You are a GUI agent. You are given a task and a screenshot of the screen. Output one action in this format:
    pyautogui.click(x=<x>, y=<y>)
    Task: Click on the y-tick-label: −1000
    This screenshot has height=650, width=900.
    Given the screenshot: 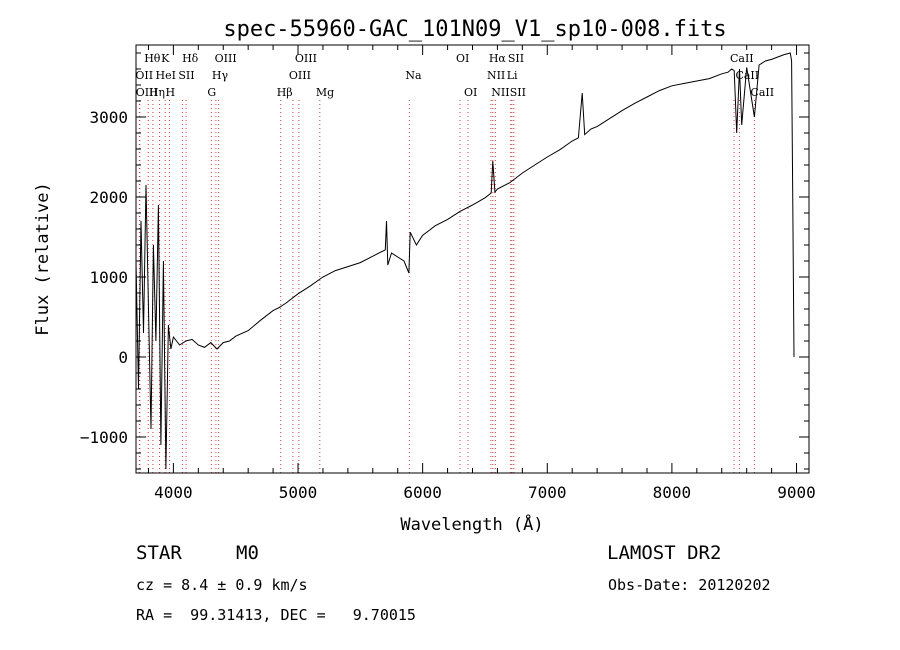 What is the action you would take?
    pyautogui.click(x=104, y=437)
    